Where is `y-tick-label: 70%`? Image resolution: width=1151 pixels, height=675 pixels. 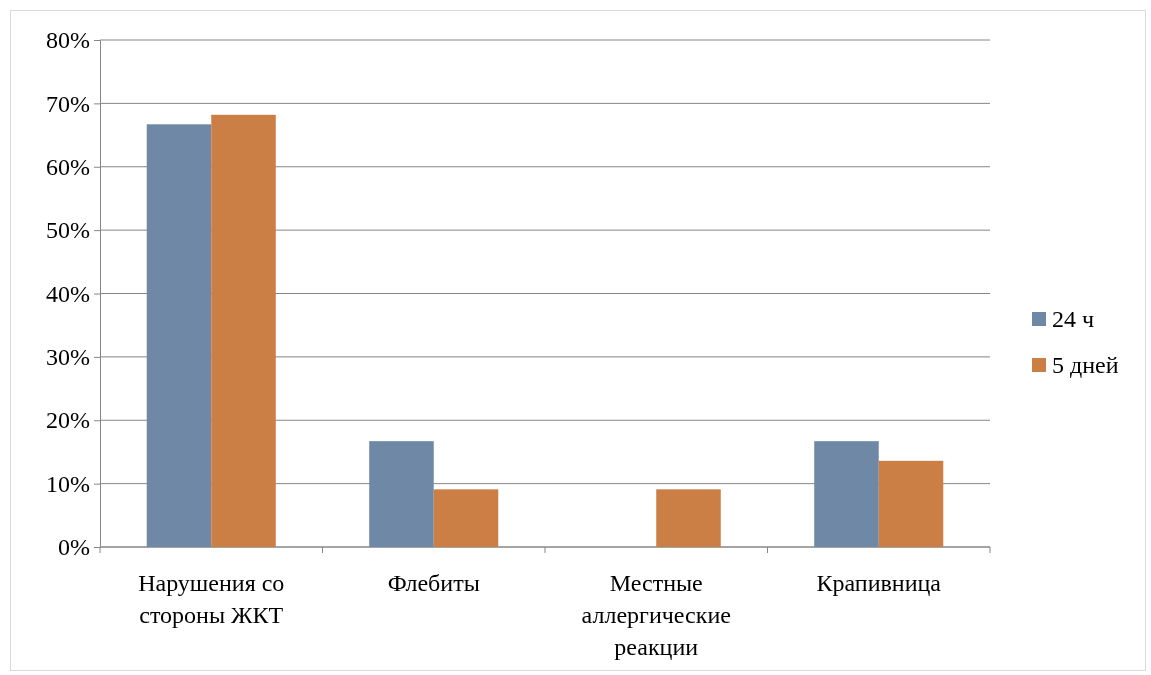 y-tick-label: 70% is located at coordinates (68, 103).